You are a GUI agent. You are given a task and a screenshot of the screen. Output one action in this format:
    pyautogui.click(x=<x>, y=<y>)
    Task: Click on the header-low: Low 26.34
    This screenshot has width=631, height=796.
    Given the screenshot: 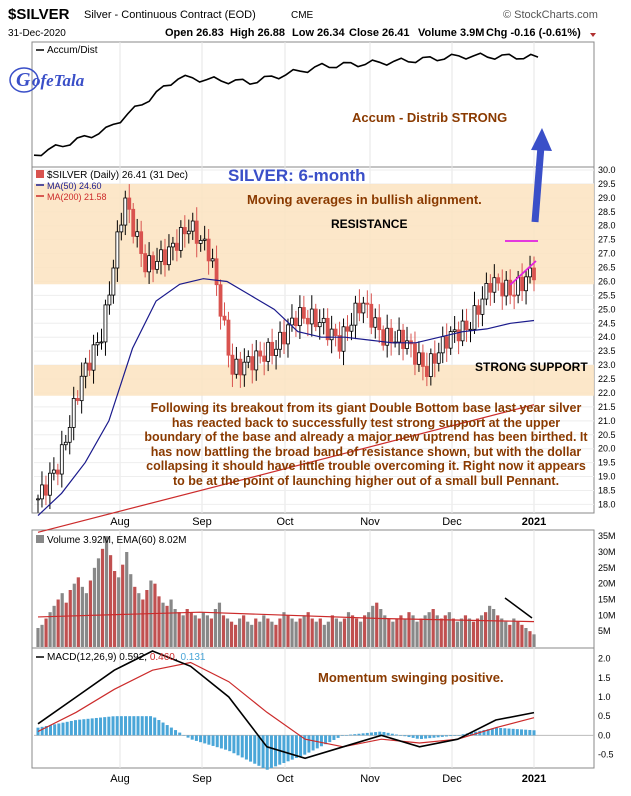 What is the action you would take?
    pyautogui.click(x=318, y=33)
    